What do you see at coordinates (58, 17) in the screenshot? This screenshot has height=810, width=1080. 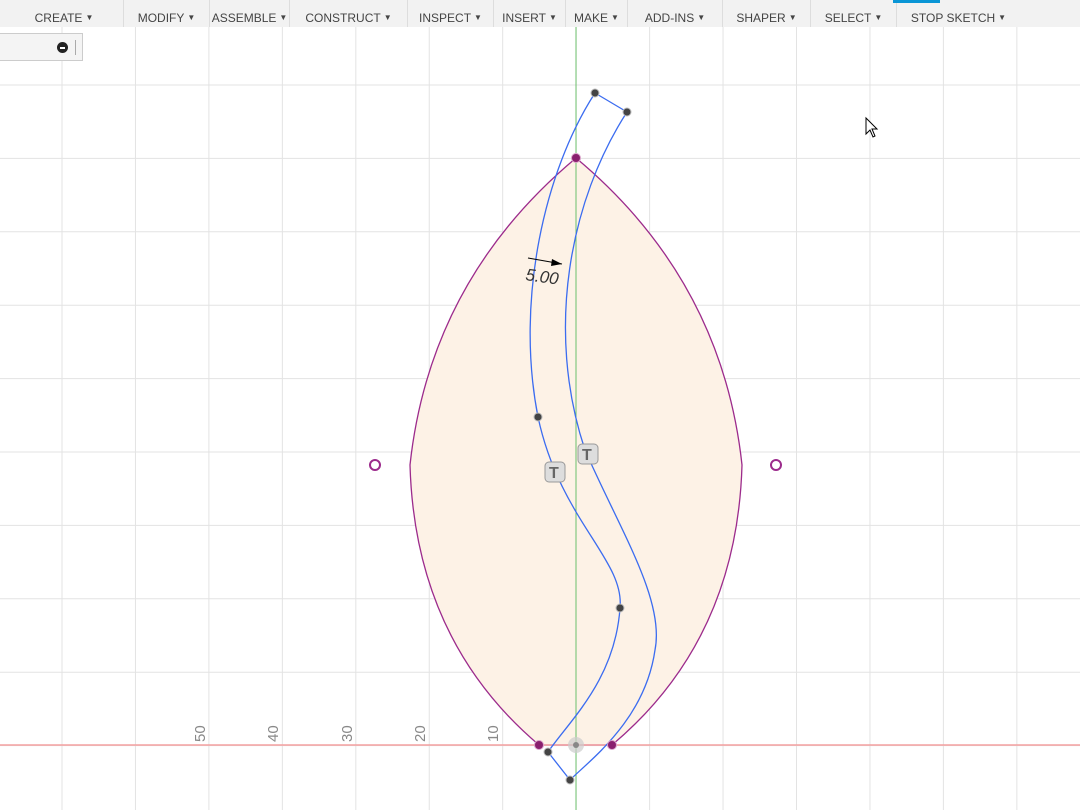 I see `menu-label: CREATE` at bounding box center [58, 17].